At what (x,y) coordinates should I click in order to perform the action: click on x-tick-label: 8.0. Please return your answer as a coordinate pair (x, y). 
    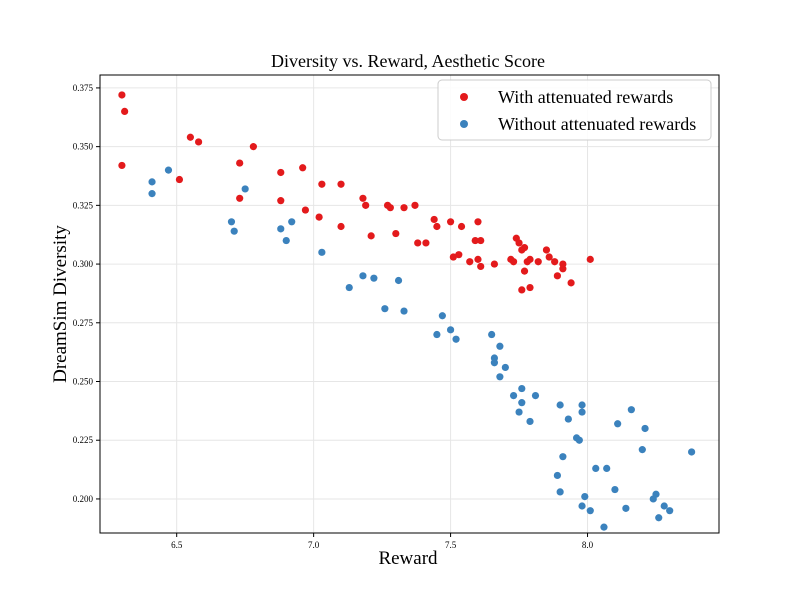
    Looking at the image, I should click on (588, 545).